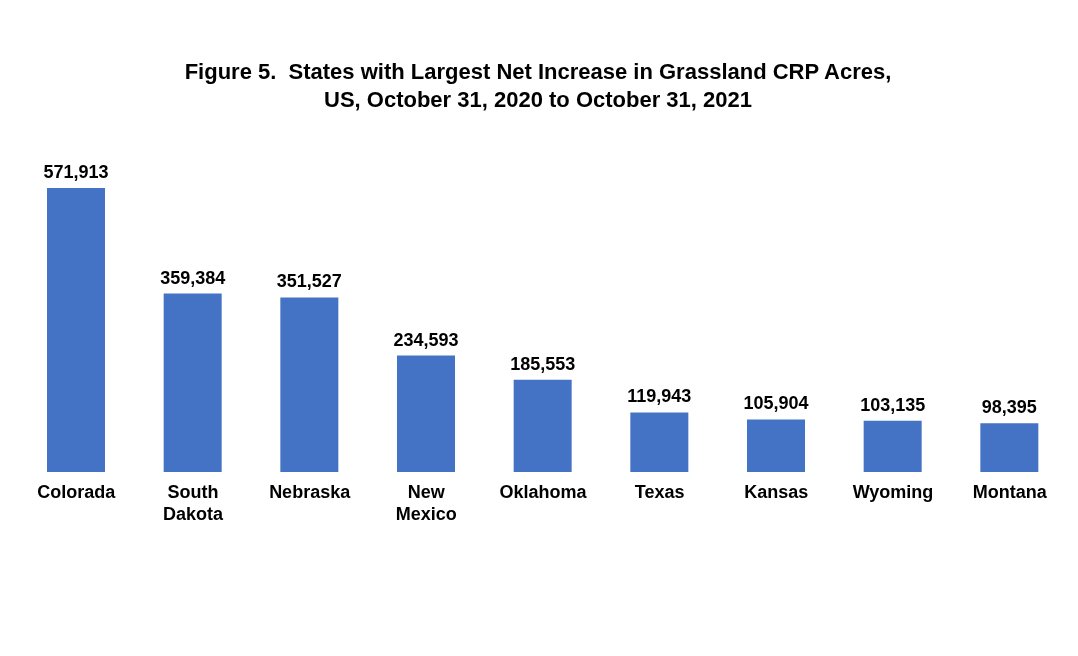 This screenshot has height=656, width=1078. What do you see at coordinates (893, 404) in the screenshot?
I see `data-label: 103,135` at bounding box center [893, 404].